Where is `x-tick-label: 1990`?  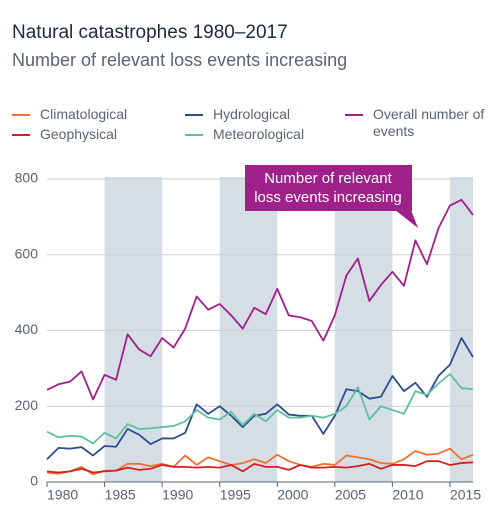 x-tick-label: 1990 is located at coordinates (177, 495).